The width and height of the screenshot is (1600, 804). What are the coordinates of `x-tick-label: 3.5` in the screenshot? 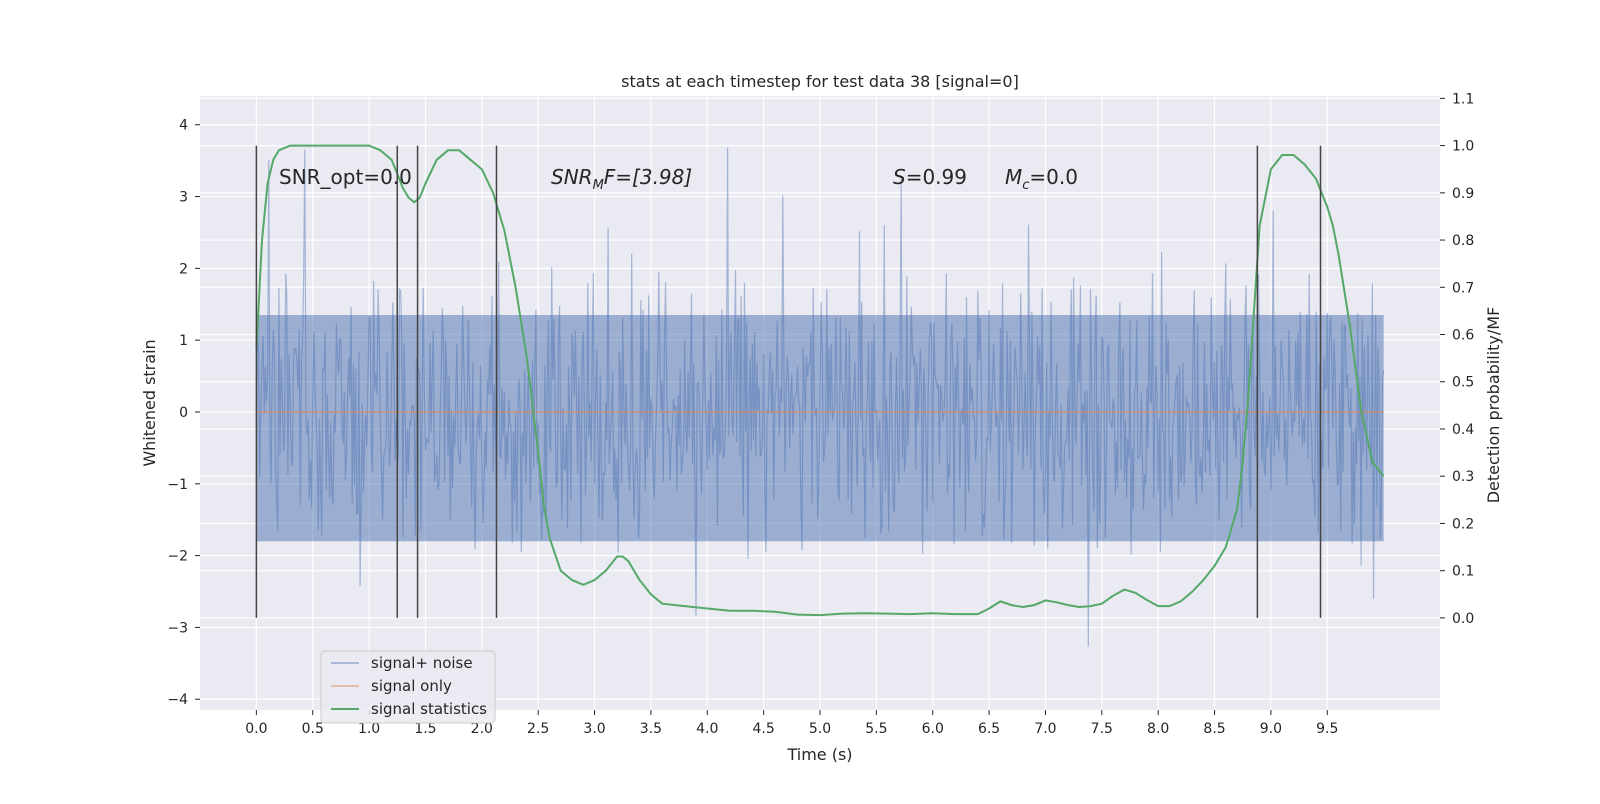 It's located at (651, 729).